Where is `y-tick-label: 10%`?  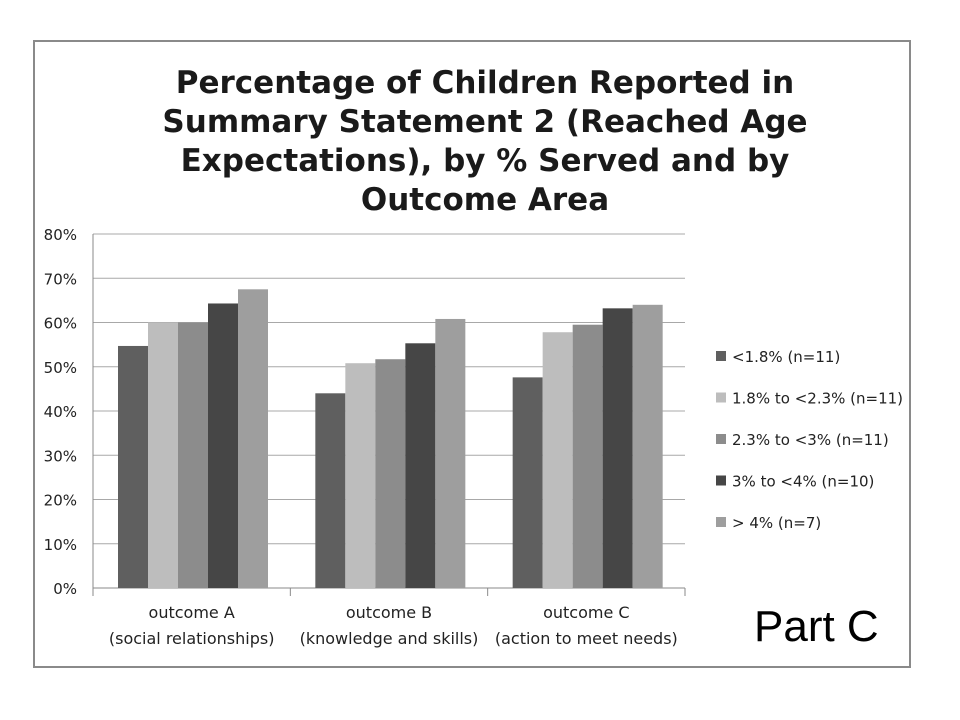 y-tick-label: 10% is located at coordinates (60, 545).